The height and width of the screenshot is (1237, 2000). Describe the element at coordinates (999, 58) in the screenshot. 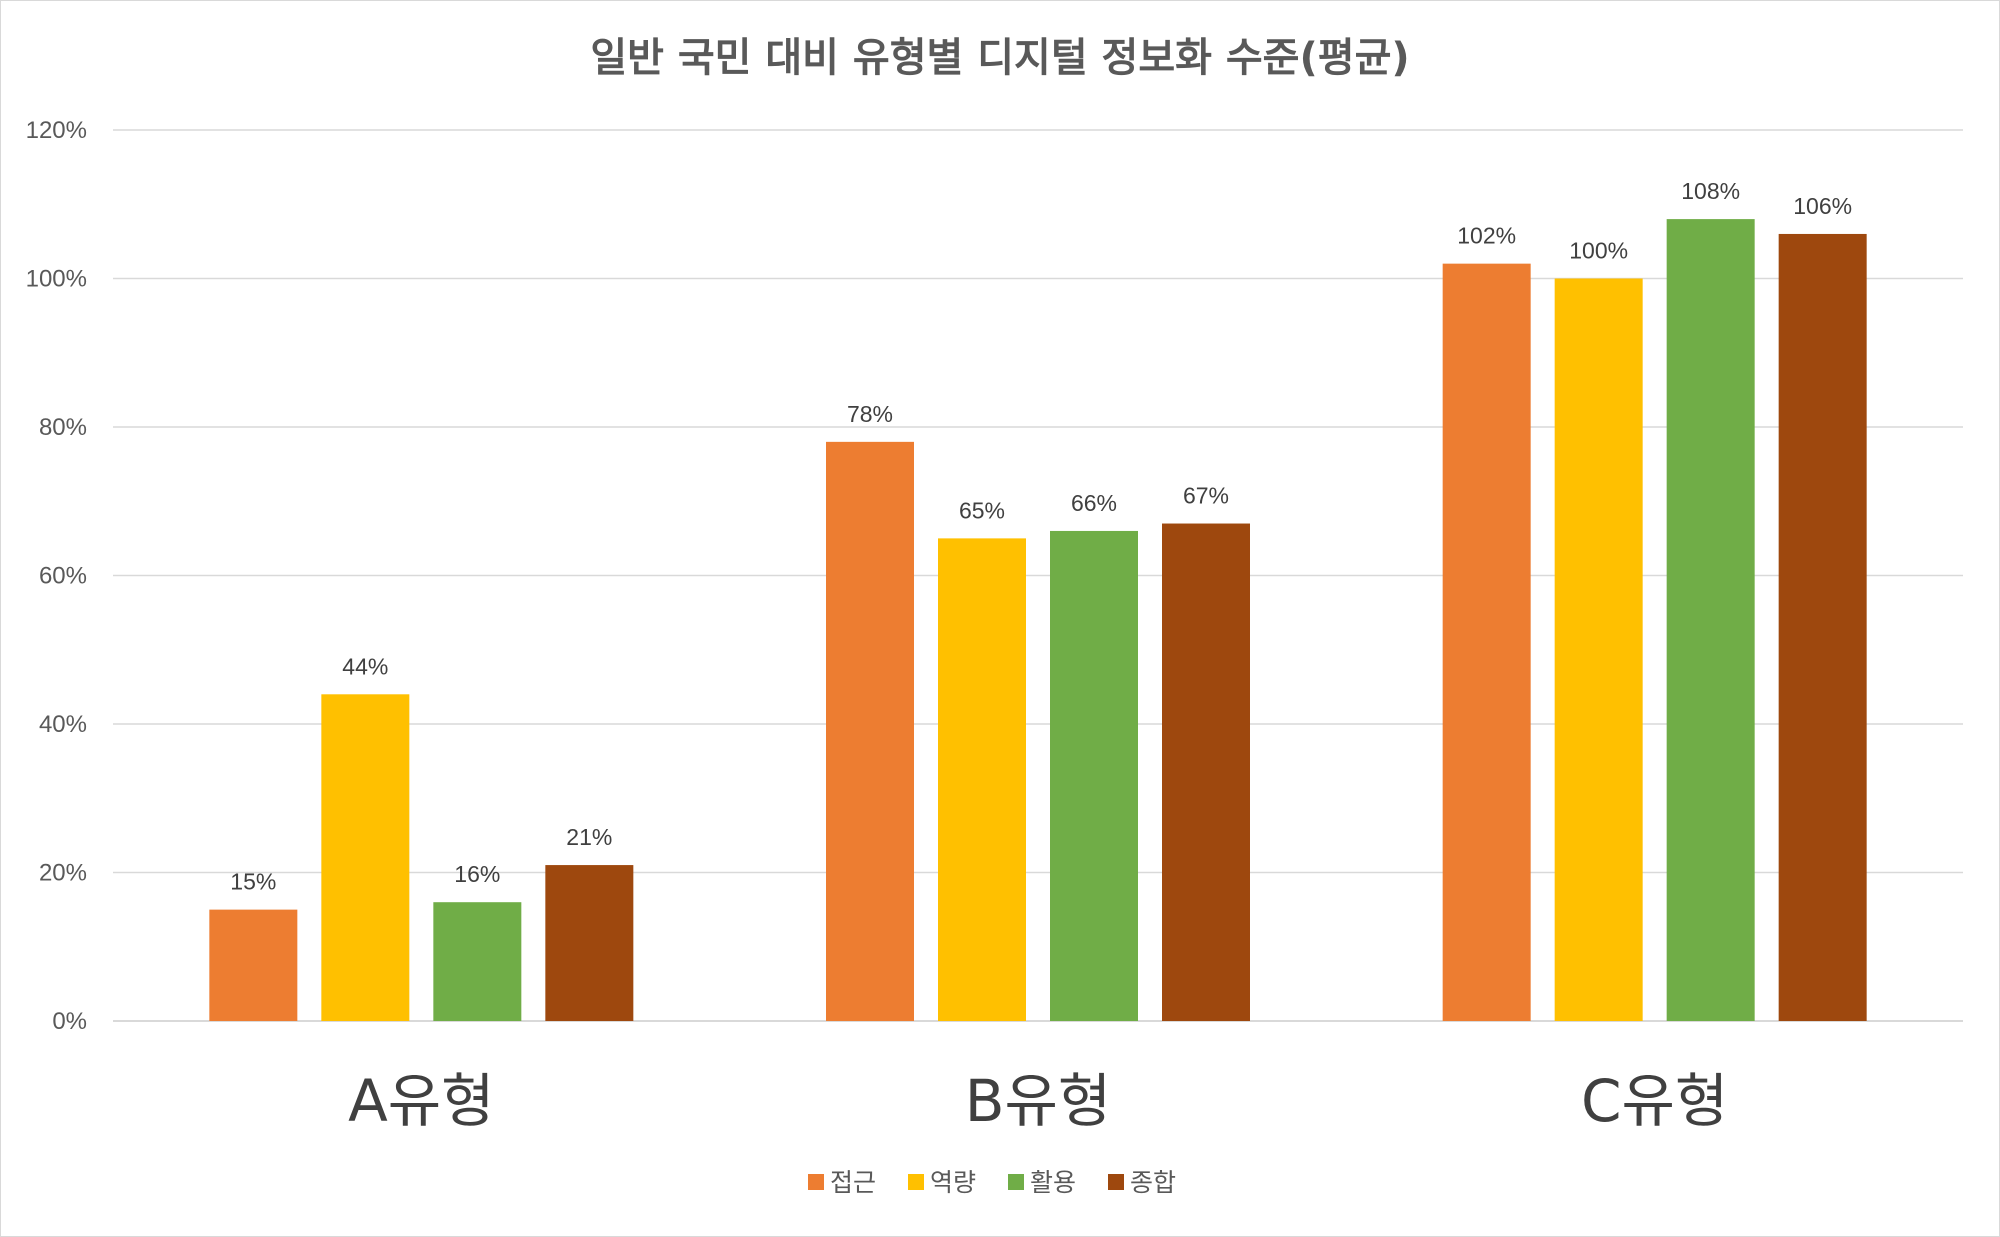

I see `chart-title: 일반 국민 대비 유형별 디지털 정보화 수준(평균)` at that location.